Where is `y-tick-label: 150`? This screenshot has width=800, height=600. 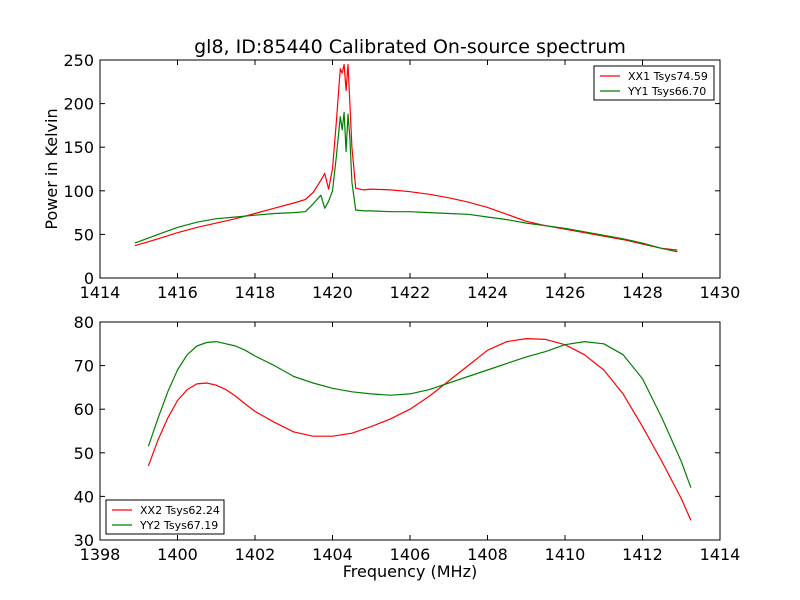
y-tick-label: 150 is located at coordinates (78, 147).